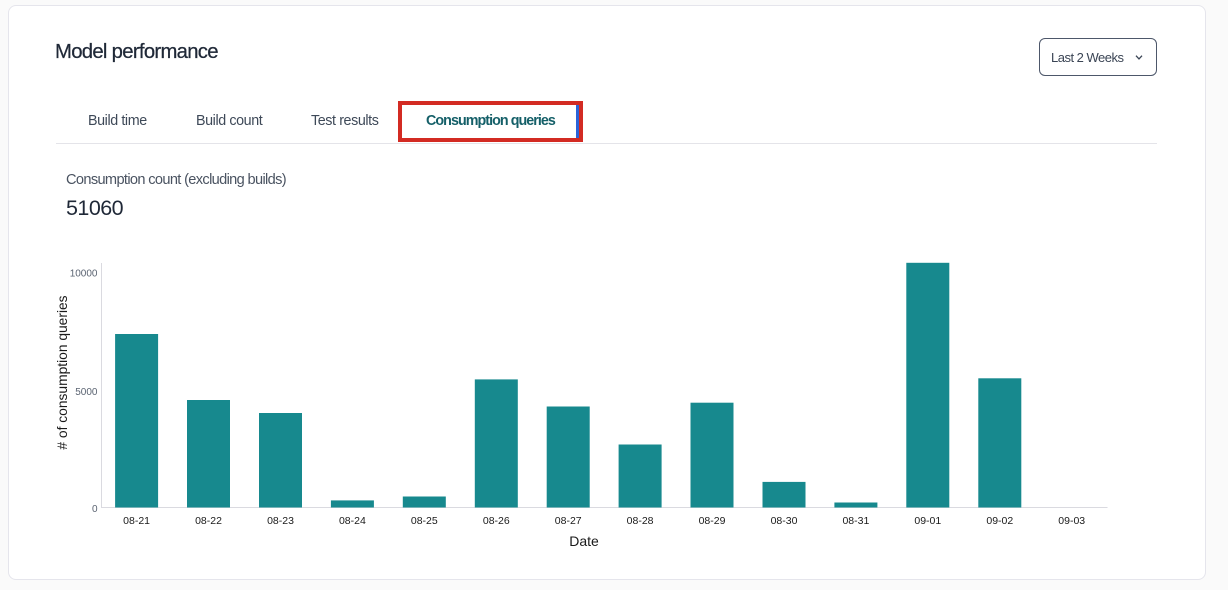 This screenshot has height=590, width=1228. What do you see at coordinates (136, 521) in the screenshot?
I see `svg-text: 08-21` at bounding box center [136, 521].